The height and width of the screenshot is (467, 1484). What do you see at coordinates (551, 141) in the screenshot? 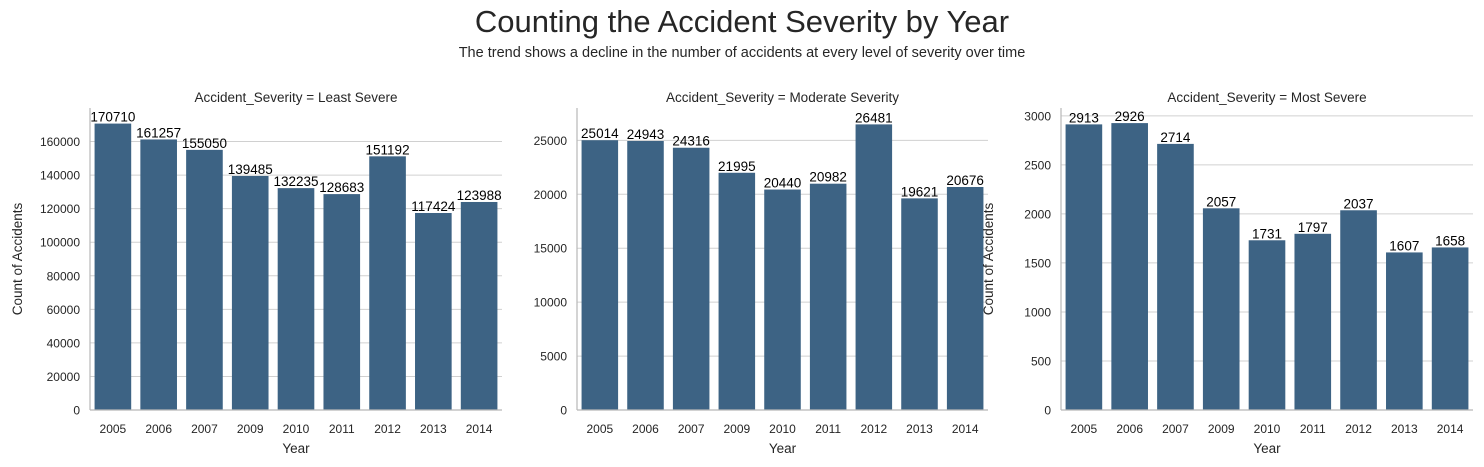
I see `y-tick-label: 25000` at bounding box center [551, 141].